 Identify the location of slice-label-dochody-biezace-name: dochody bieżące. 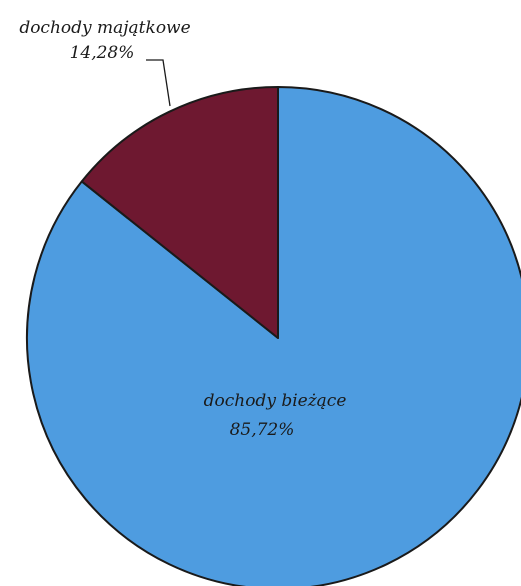
(275, 401).